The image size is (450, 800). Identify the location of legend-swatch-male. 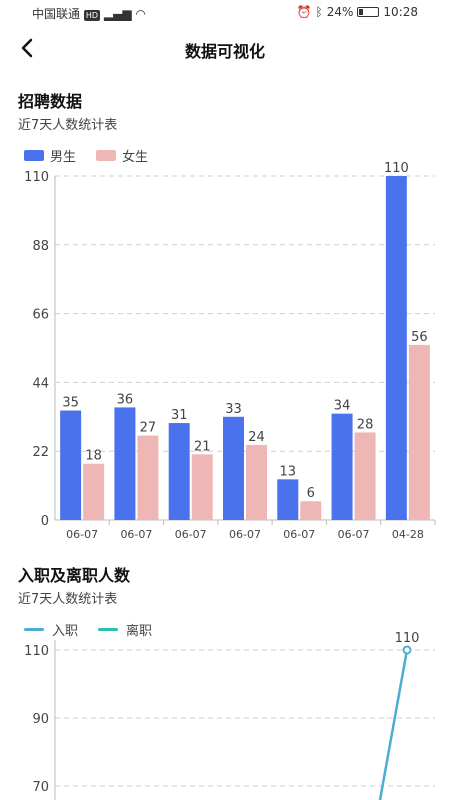
(34, 155).